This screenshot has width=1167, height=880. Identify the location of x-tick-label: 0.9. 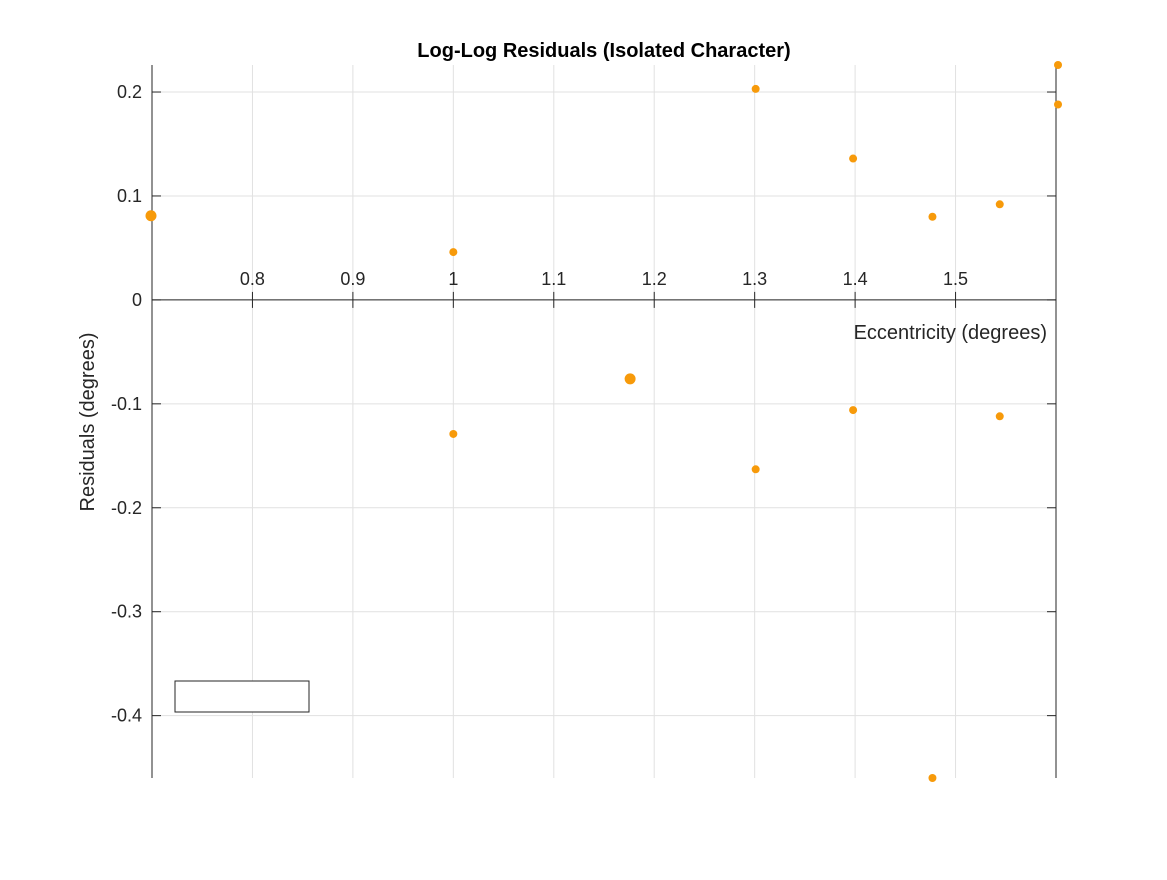
(352, 279).